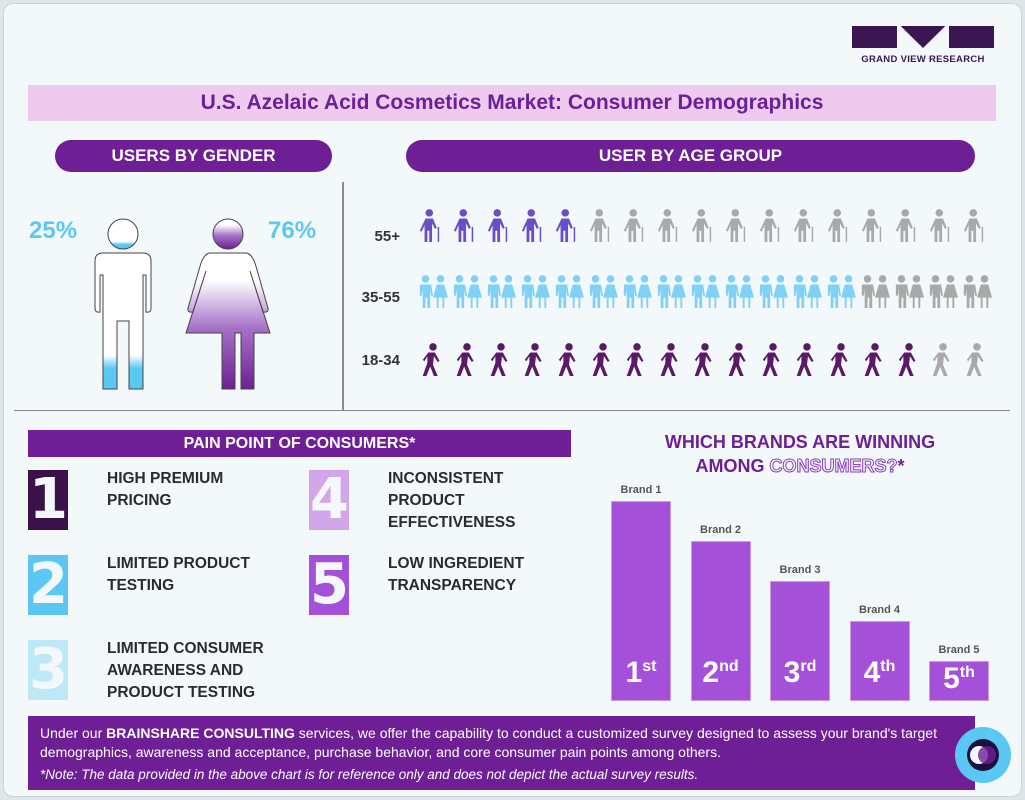 The image size is (1025, 800). Describe the element at coordinates (792, 672) in the screenshot. I see `rank-number: 3` at that location.